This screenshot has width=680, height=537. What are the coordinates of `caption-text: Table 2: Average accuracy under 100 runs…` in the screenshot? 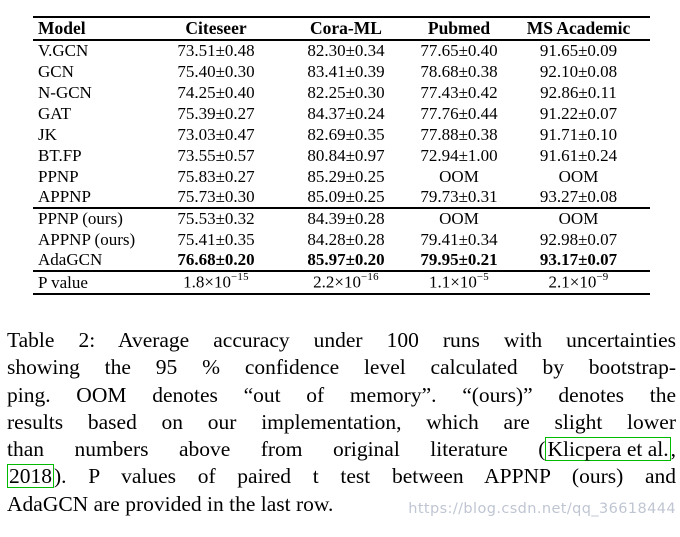 It's located at (341, 340).